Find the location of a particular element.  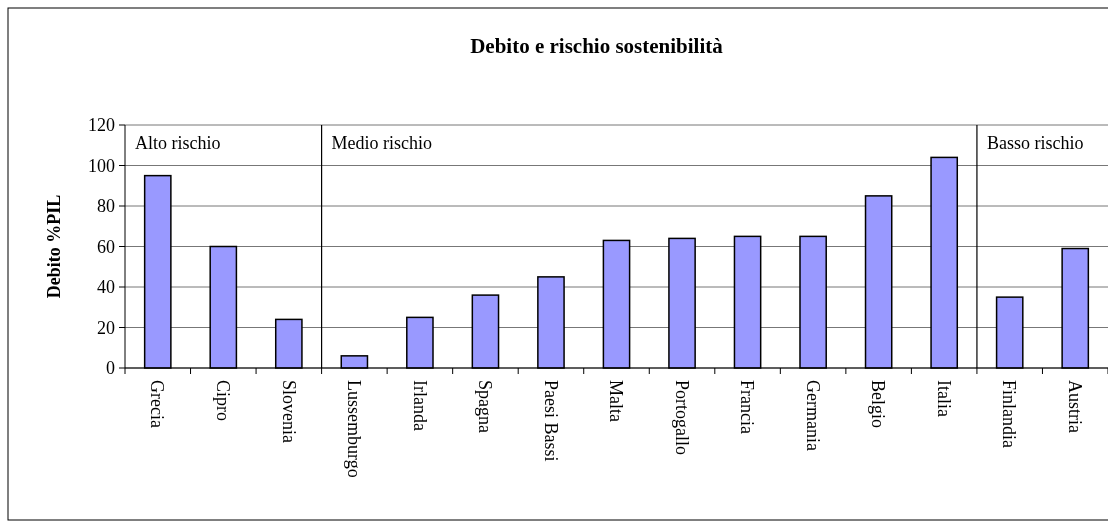

x-tick-label: Belgio is located at coordinates (878, 404).